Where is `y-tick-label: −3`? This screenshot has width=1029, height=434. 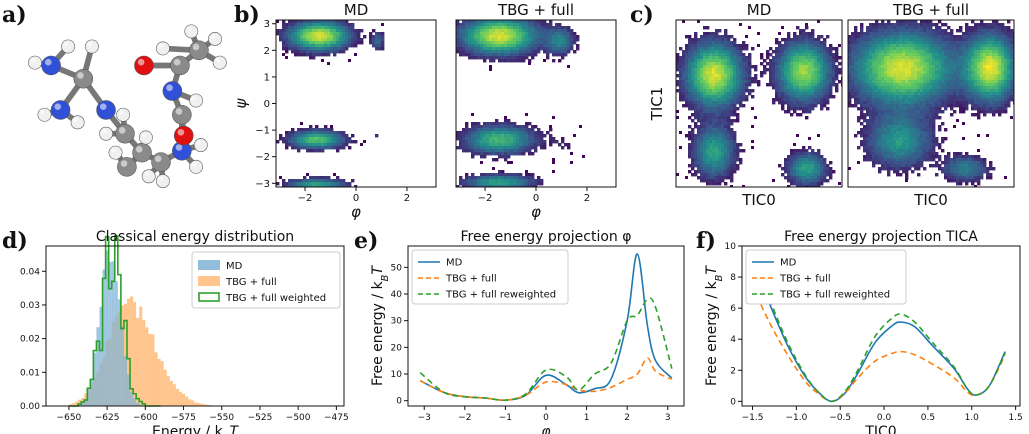
y-tick-label: −3 is located at coordinates (262, 184).